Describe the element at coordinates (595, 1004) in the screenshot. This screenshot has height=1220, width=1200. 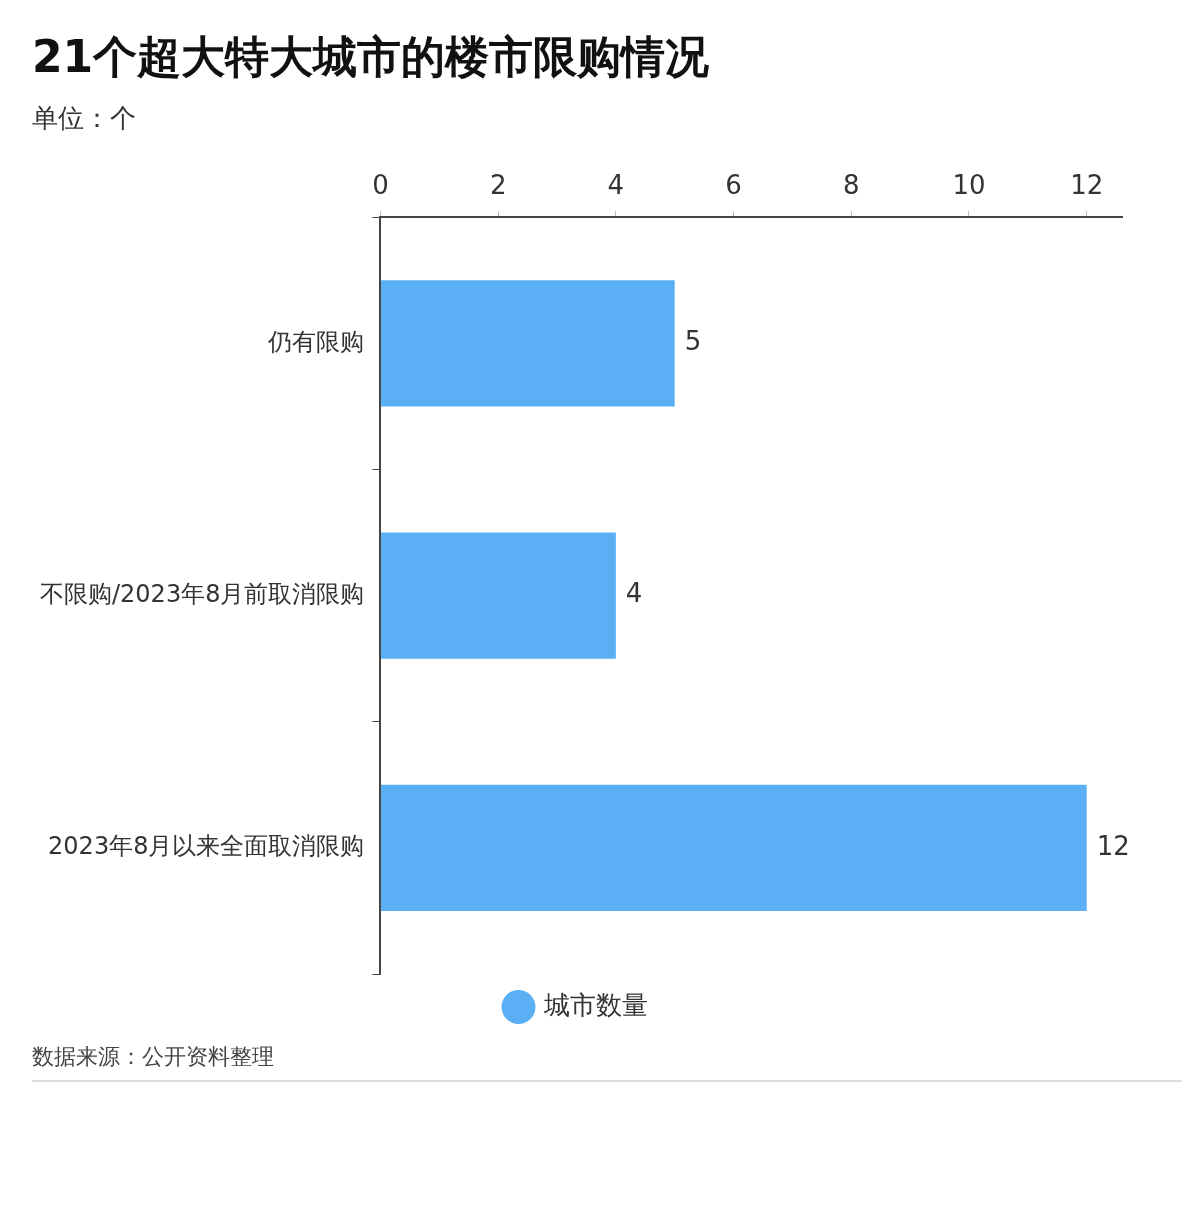
I see `legend-label: 城市数量` at that location.